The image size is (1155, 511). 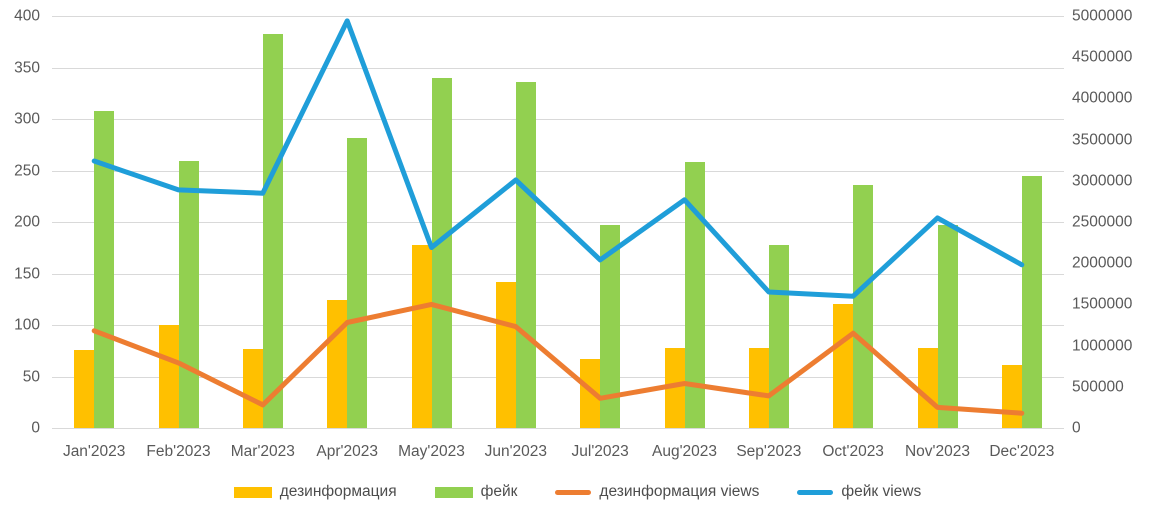 I want to click on x-axis-category-label: Aug'2023, so click(x=684, y=451).